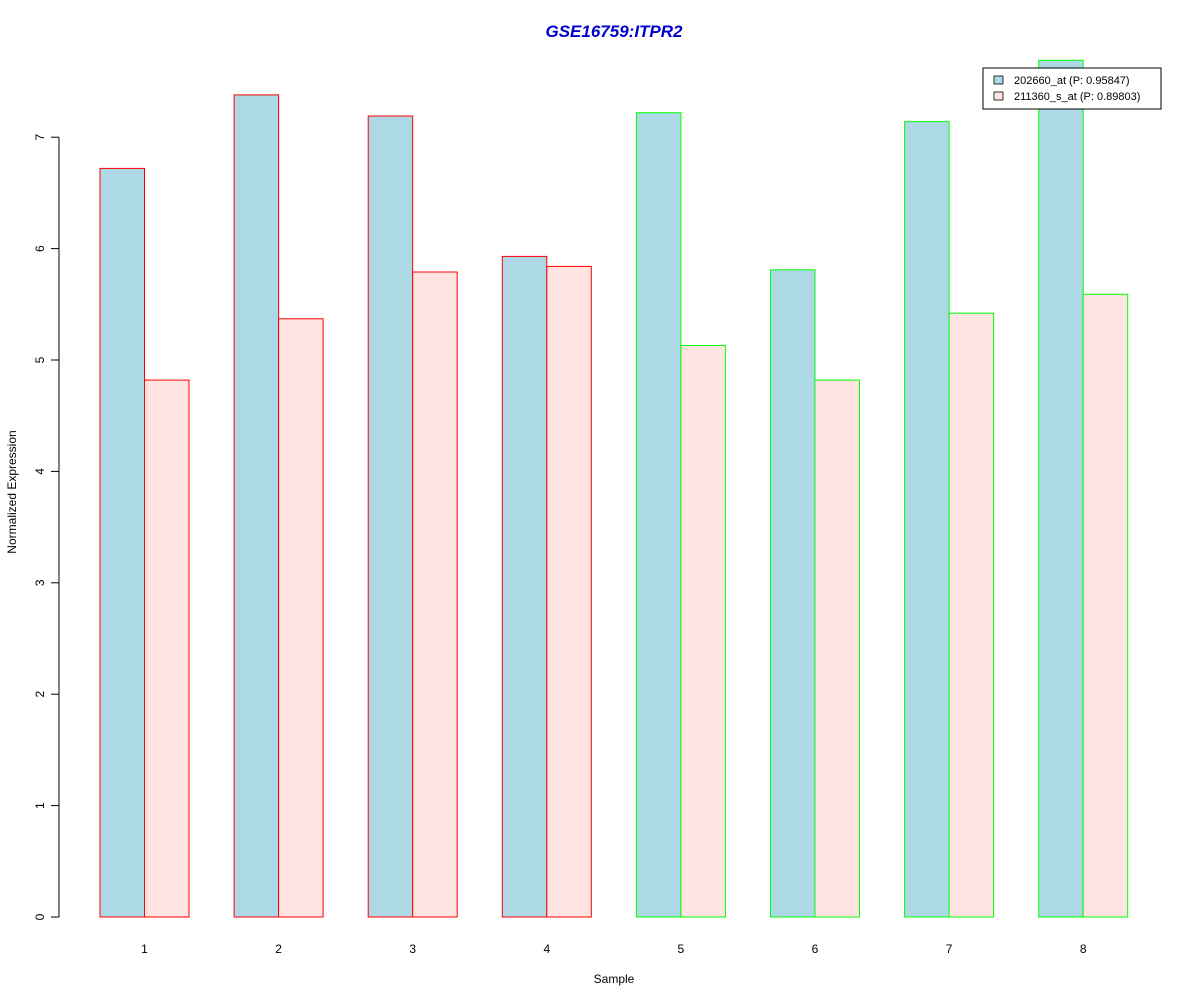 The image size is (1200, 1000). What do you see at coordinates (815, 949) in the screenshot?
I see `x-tick-label: 6` at bounding box center [815, 949].